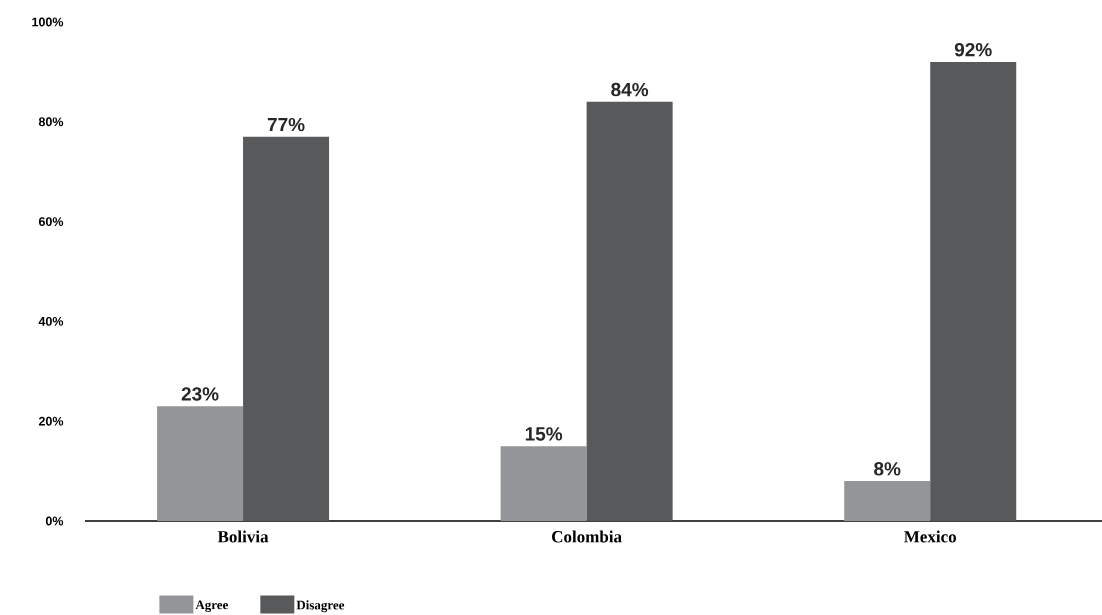 The image size is (1102, 615). Describe the element at coordinates (630, 89) in the screenshot. I see `data-label: 84%` at that location.